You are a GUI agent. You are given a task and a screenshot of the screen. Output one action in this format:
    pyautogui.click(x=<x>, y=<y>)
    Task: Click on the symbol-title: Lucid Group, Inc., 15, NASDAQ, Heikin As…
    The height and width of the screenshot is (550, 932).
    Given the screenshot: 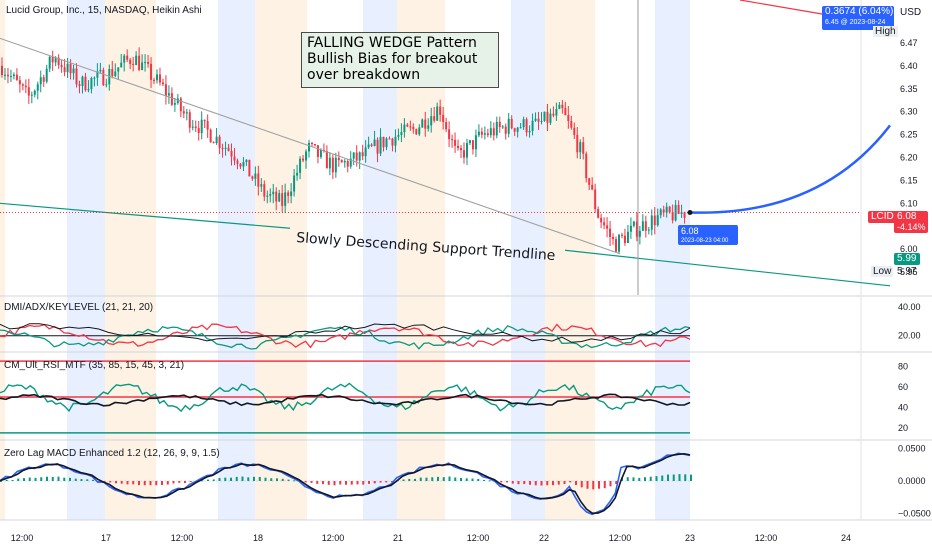 What is the action you would take?
    pyautogui.click(x=104, y=10)
    